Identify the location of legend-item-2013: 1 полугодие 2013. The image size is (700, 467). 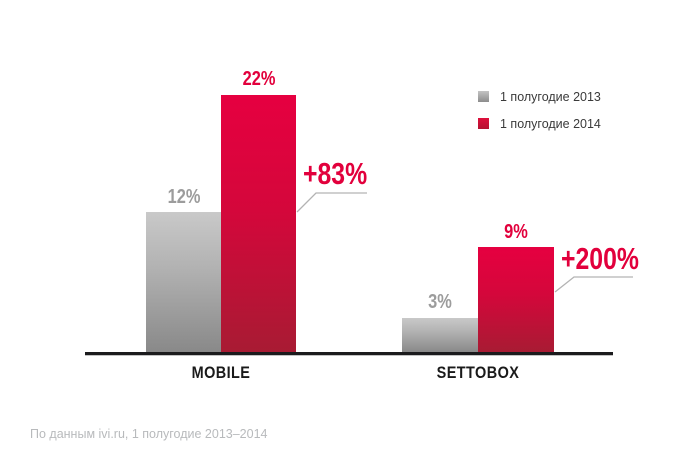
(539, 96).